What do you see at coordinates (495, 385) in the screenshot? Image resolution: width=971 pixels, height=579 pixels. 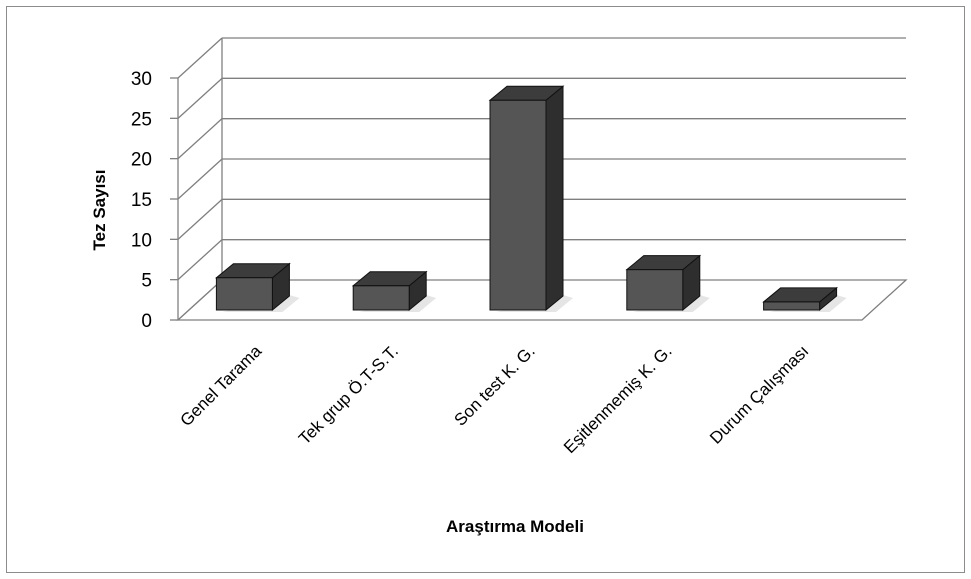 I see `x-tick-label: Son test K. G.` at bounding box center [495, 385].